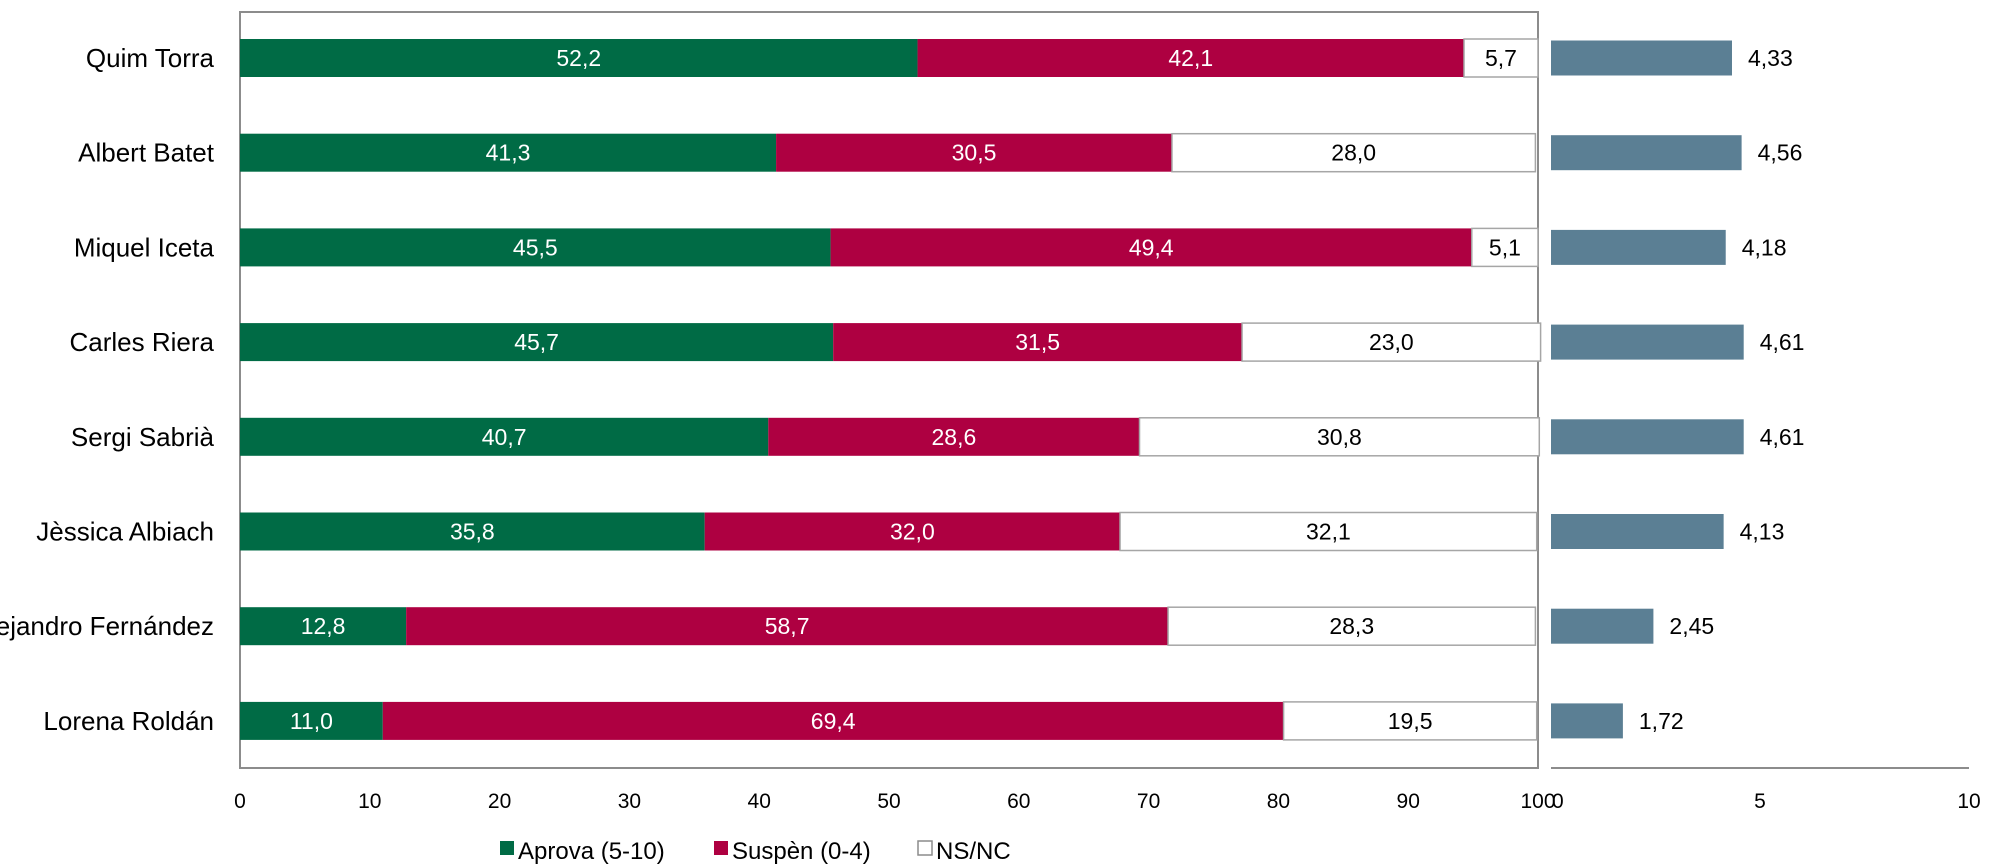 The width and height of the screenshot is (1989, 865). I want to click on bar-suspen-0-4-lorena-roldan, so click(833, 720).